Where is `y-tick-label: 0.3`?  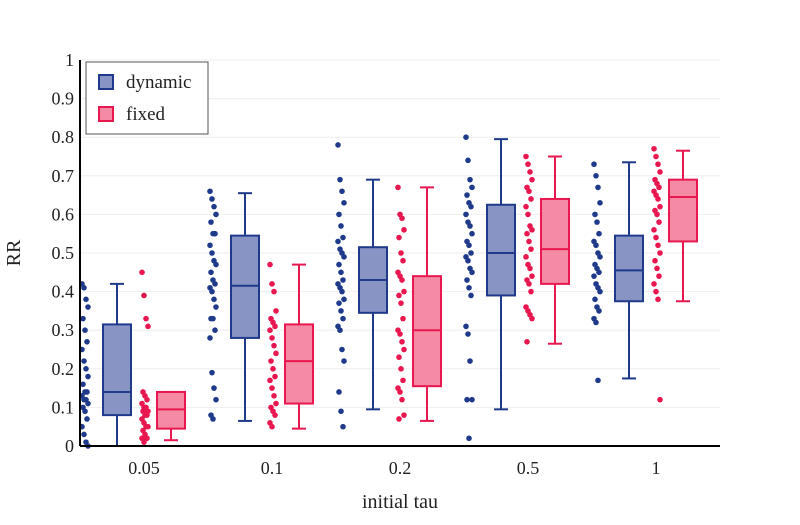
y-tick-label: 0.3 is located at coordinates (63, 330).